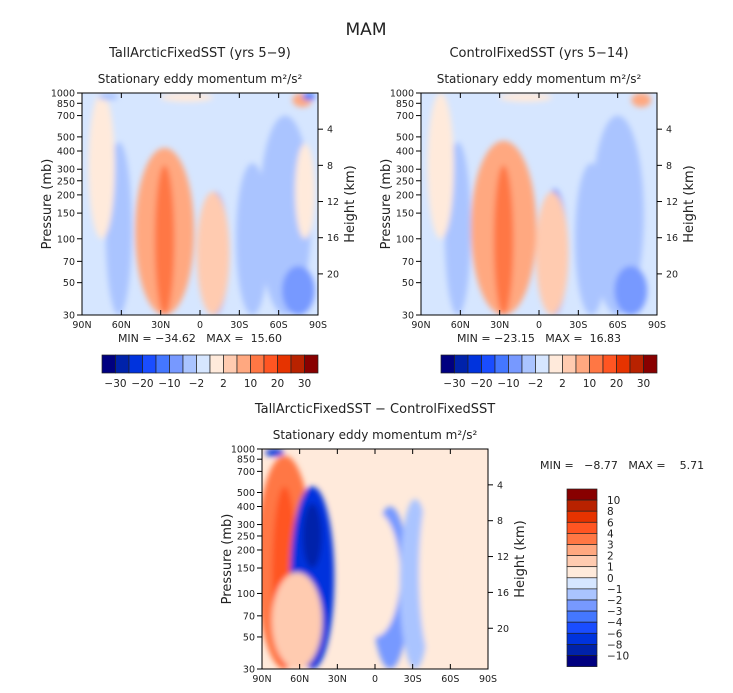  What do you see at coordinates (66, 239) in the screenshot?
I see `y-tick-label: 100` at bounding box center [66, 239].